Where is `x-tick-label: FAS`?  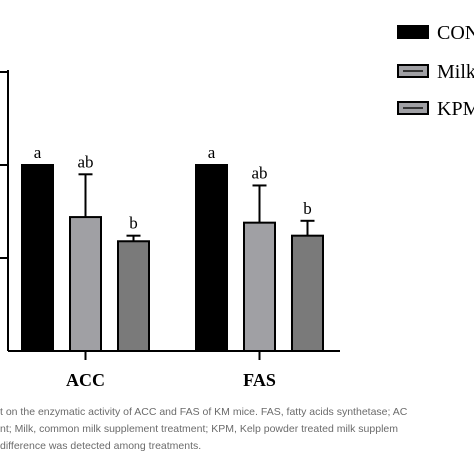 x-tick-label: FAS is located at coordinates (259, 380).